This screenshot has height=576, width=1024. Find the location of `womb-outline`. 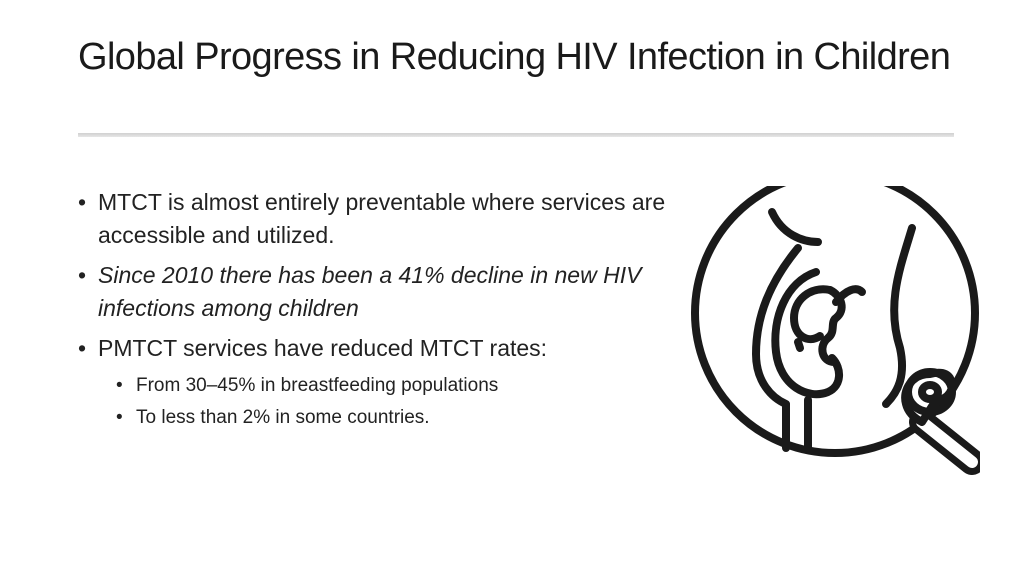

womb-outline is located at coordinates (807, 333).